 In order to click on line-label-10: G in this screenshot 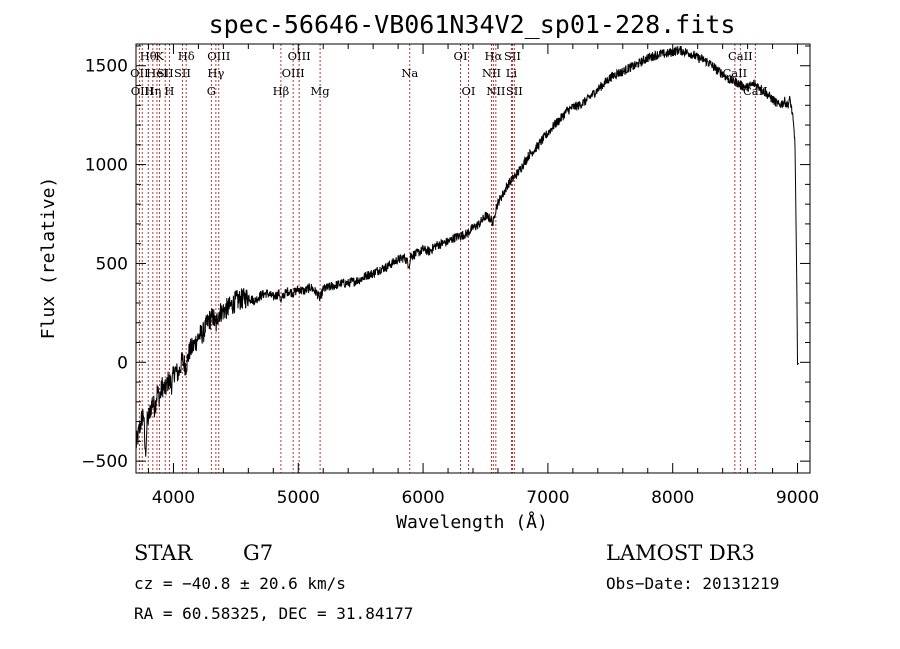, I will do `click(211, 91)`.